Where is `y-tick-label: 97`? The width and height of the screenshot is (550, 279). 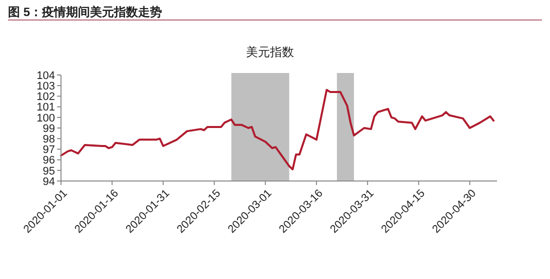 y-tick-label: 97 is located at coordinates (48, 150).